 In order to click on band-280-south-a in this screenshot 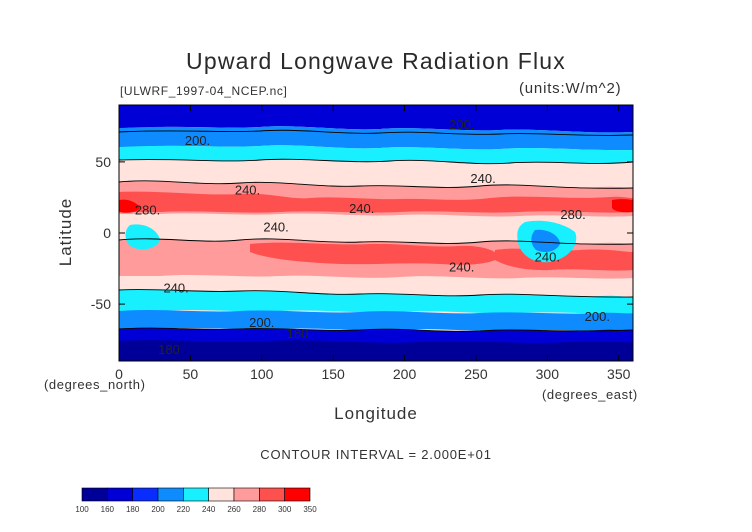, I will do `click(375, 253)`.